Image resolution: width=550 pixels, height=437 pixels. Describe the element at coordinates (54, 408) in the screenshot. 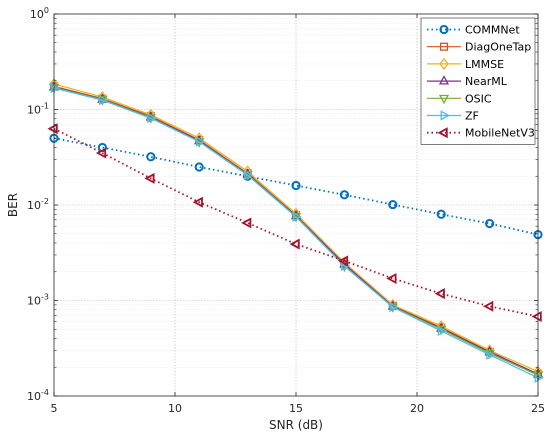

I see `x-tick-label: 5` at that location.